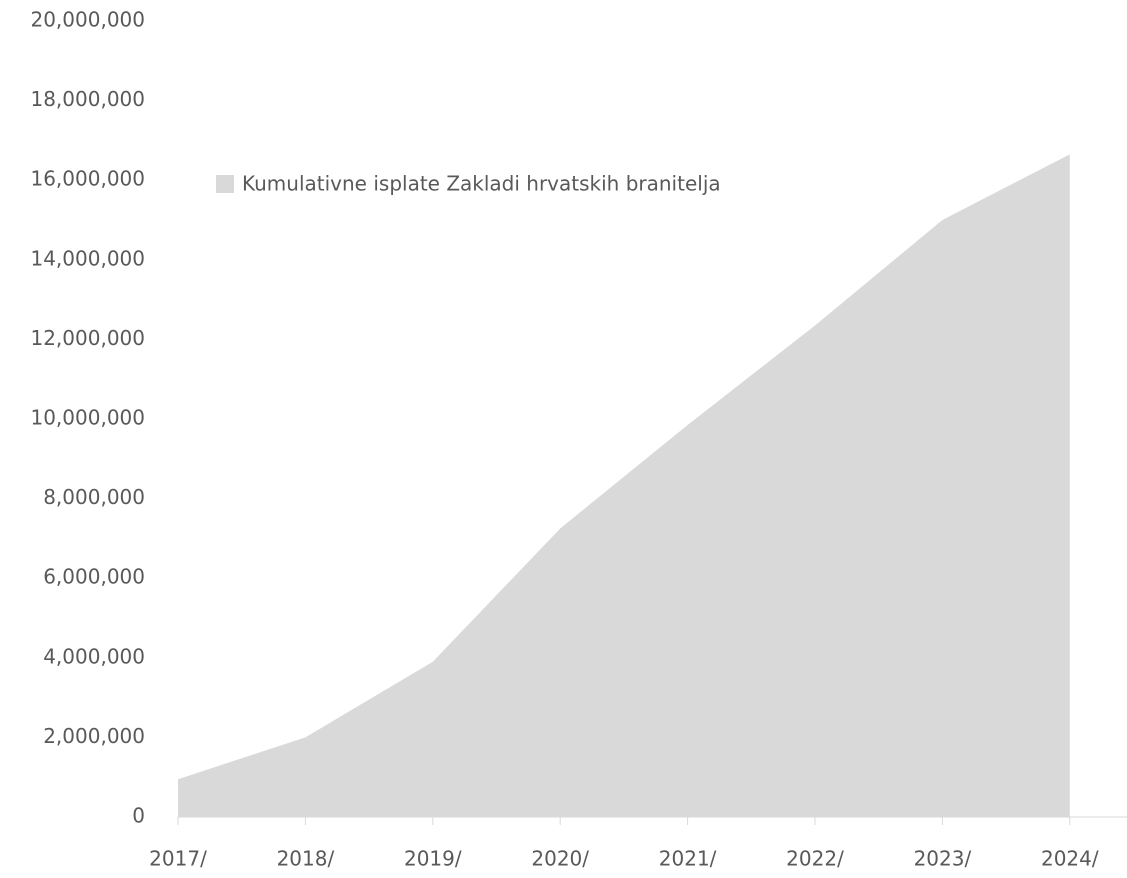 Image resolution: width=1127 pixels, height=878 pixels. Describe the element at coordinates (138, 816) in the screenshot. I see `y-tick-label: 0` at that location.